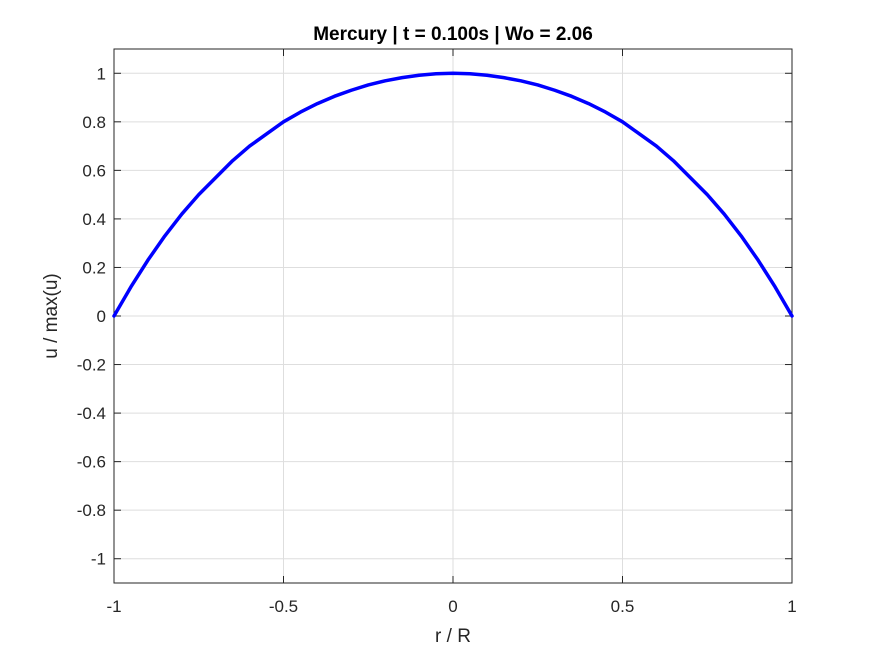  I want to click on y-tick-labels: -1 -0.8 -0.6 -0.4 -0.2 0 0.2 0.4 0.6 0.8 1, so click(91, 316).